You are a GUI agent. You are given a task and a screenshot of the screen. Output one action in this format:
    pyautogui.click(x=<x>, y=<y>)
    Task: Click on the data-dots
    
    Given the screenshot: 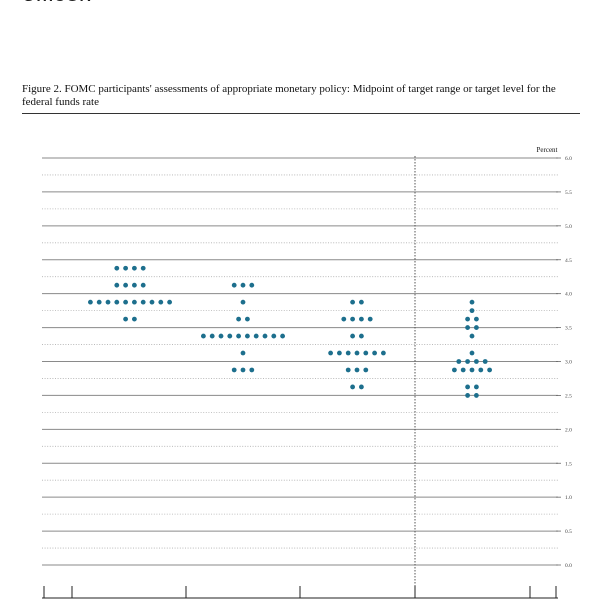 What is the action you would take?
    pyautogui.click(x=290, y=331)
    